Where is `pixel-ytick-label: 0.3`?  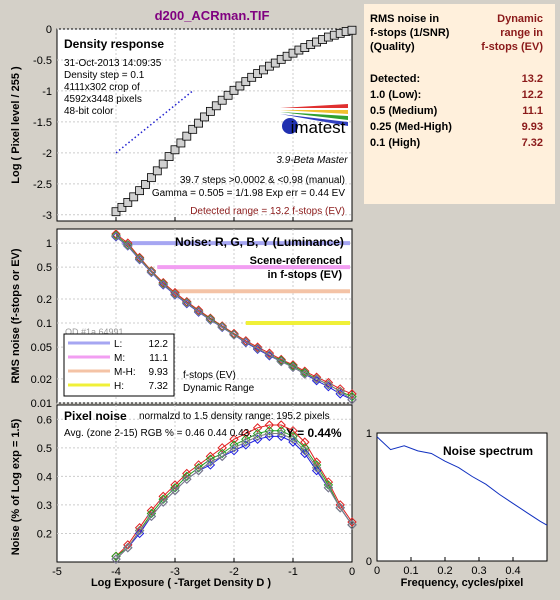
pixel-ytick-label: 0.3 is located at coordinates (44, 506).